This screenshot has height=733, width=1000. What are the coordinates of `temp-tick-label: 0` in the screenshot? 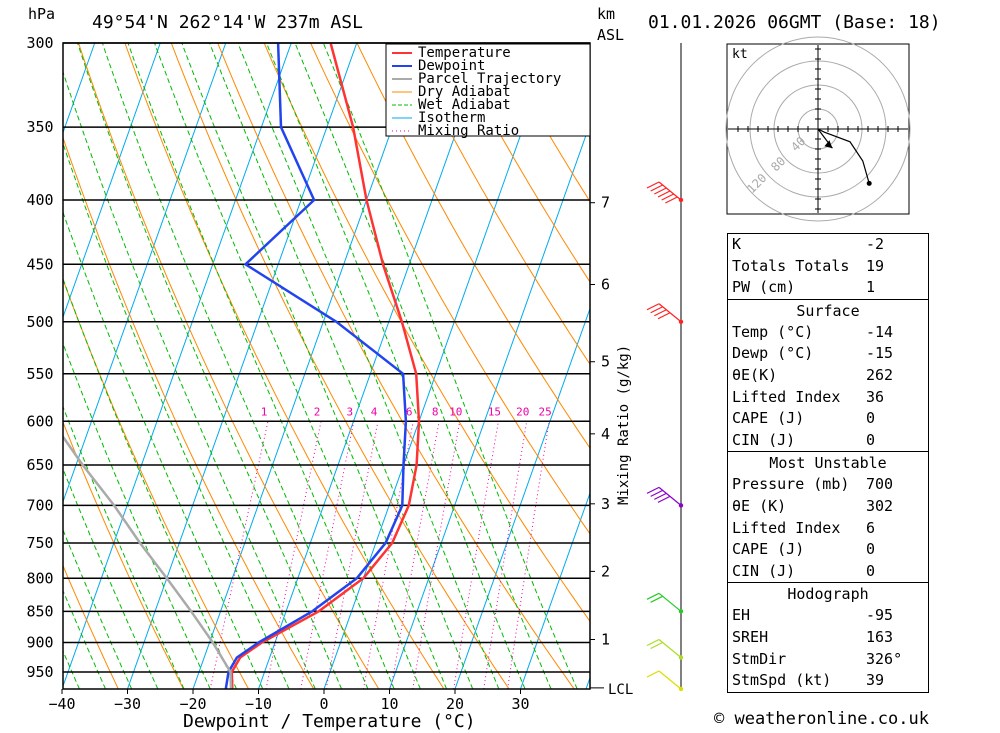 It's located at (323, 704).